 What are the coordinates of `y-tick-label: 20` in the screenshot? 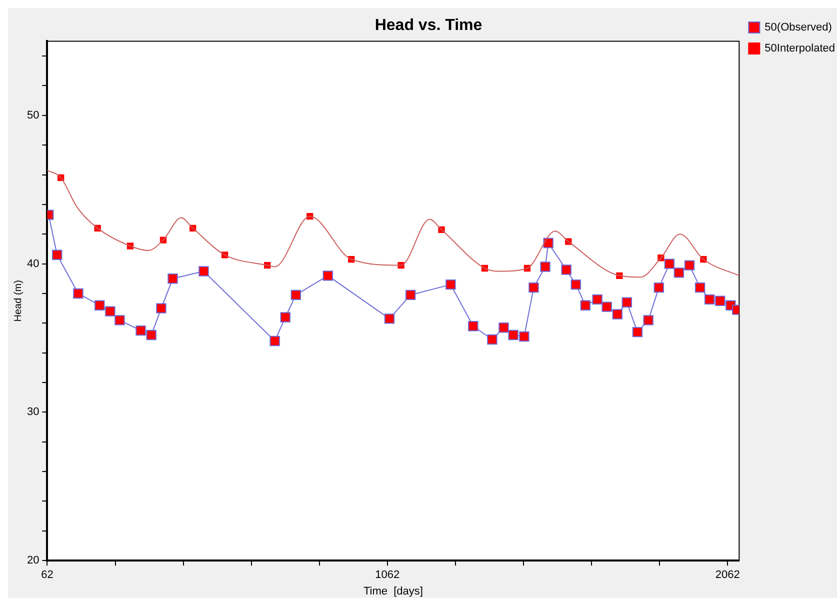 It's located at (33, 560).